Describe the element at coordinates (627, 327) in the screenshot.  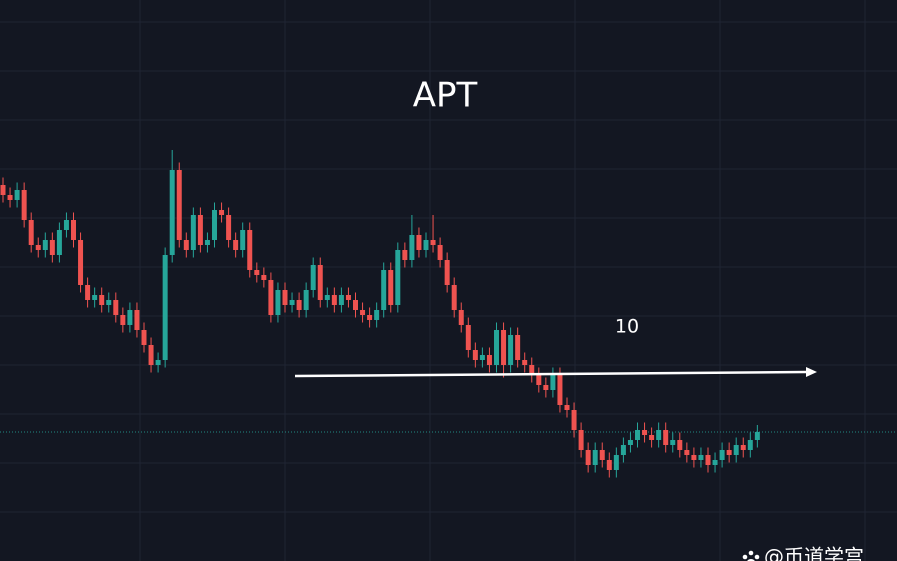
I see `level-label: 10` at that location.